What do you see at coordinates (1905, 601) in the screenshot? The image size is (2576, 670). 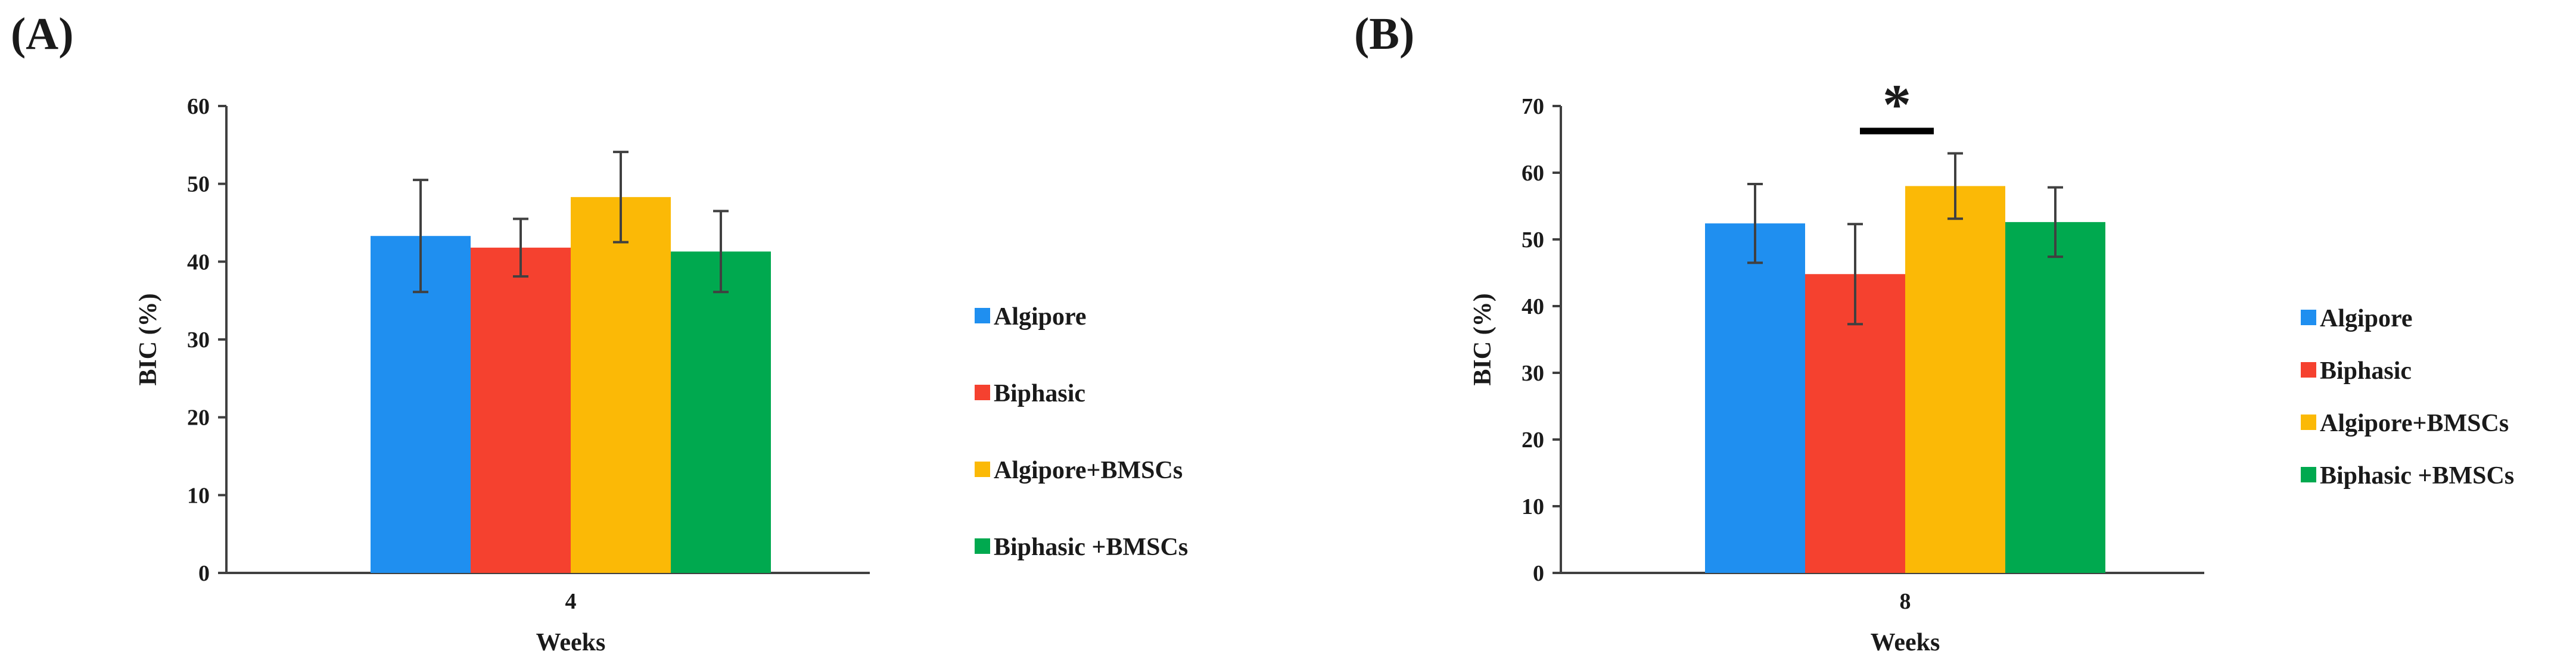 I see `x-tick-label: 8` at bounding box center [1905, 601].